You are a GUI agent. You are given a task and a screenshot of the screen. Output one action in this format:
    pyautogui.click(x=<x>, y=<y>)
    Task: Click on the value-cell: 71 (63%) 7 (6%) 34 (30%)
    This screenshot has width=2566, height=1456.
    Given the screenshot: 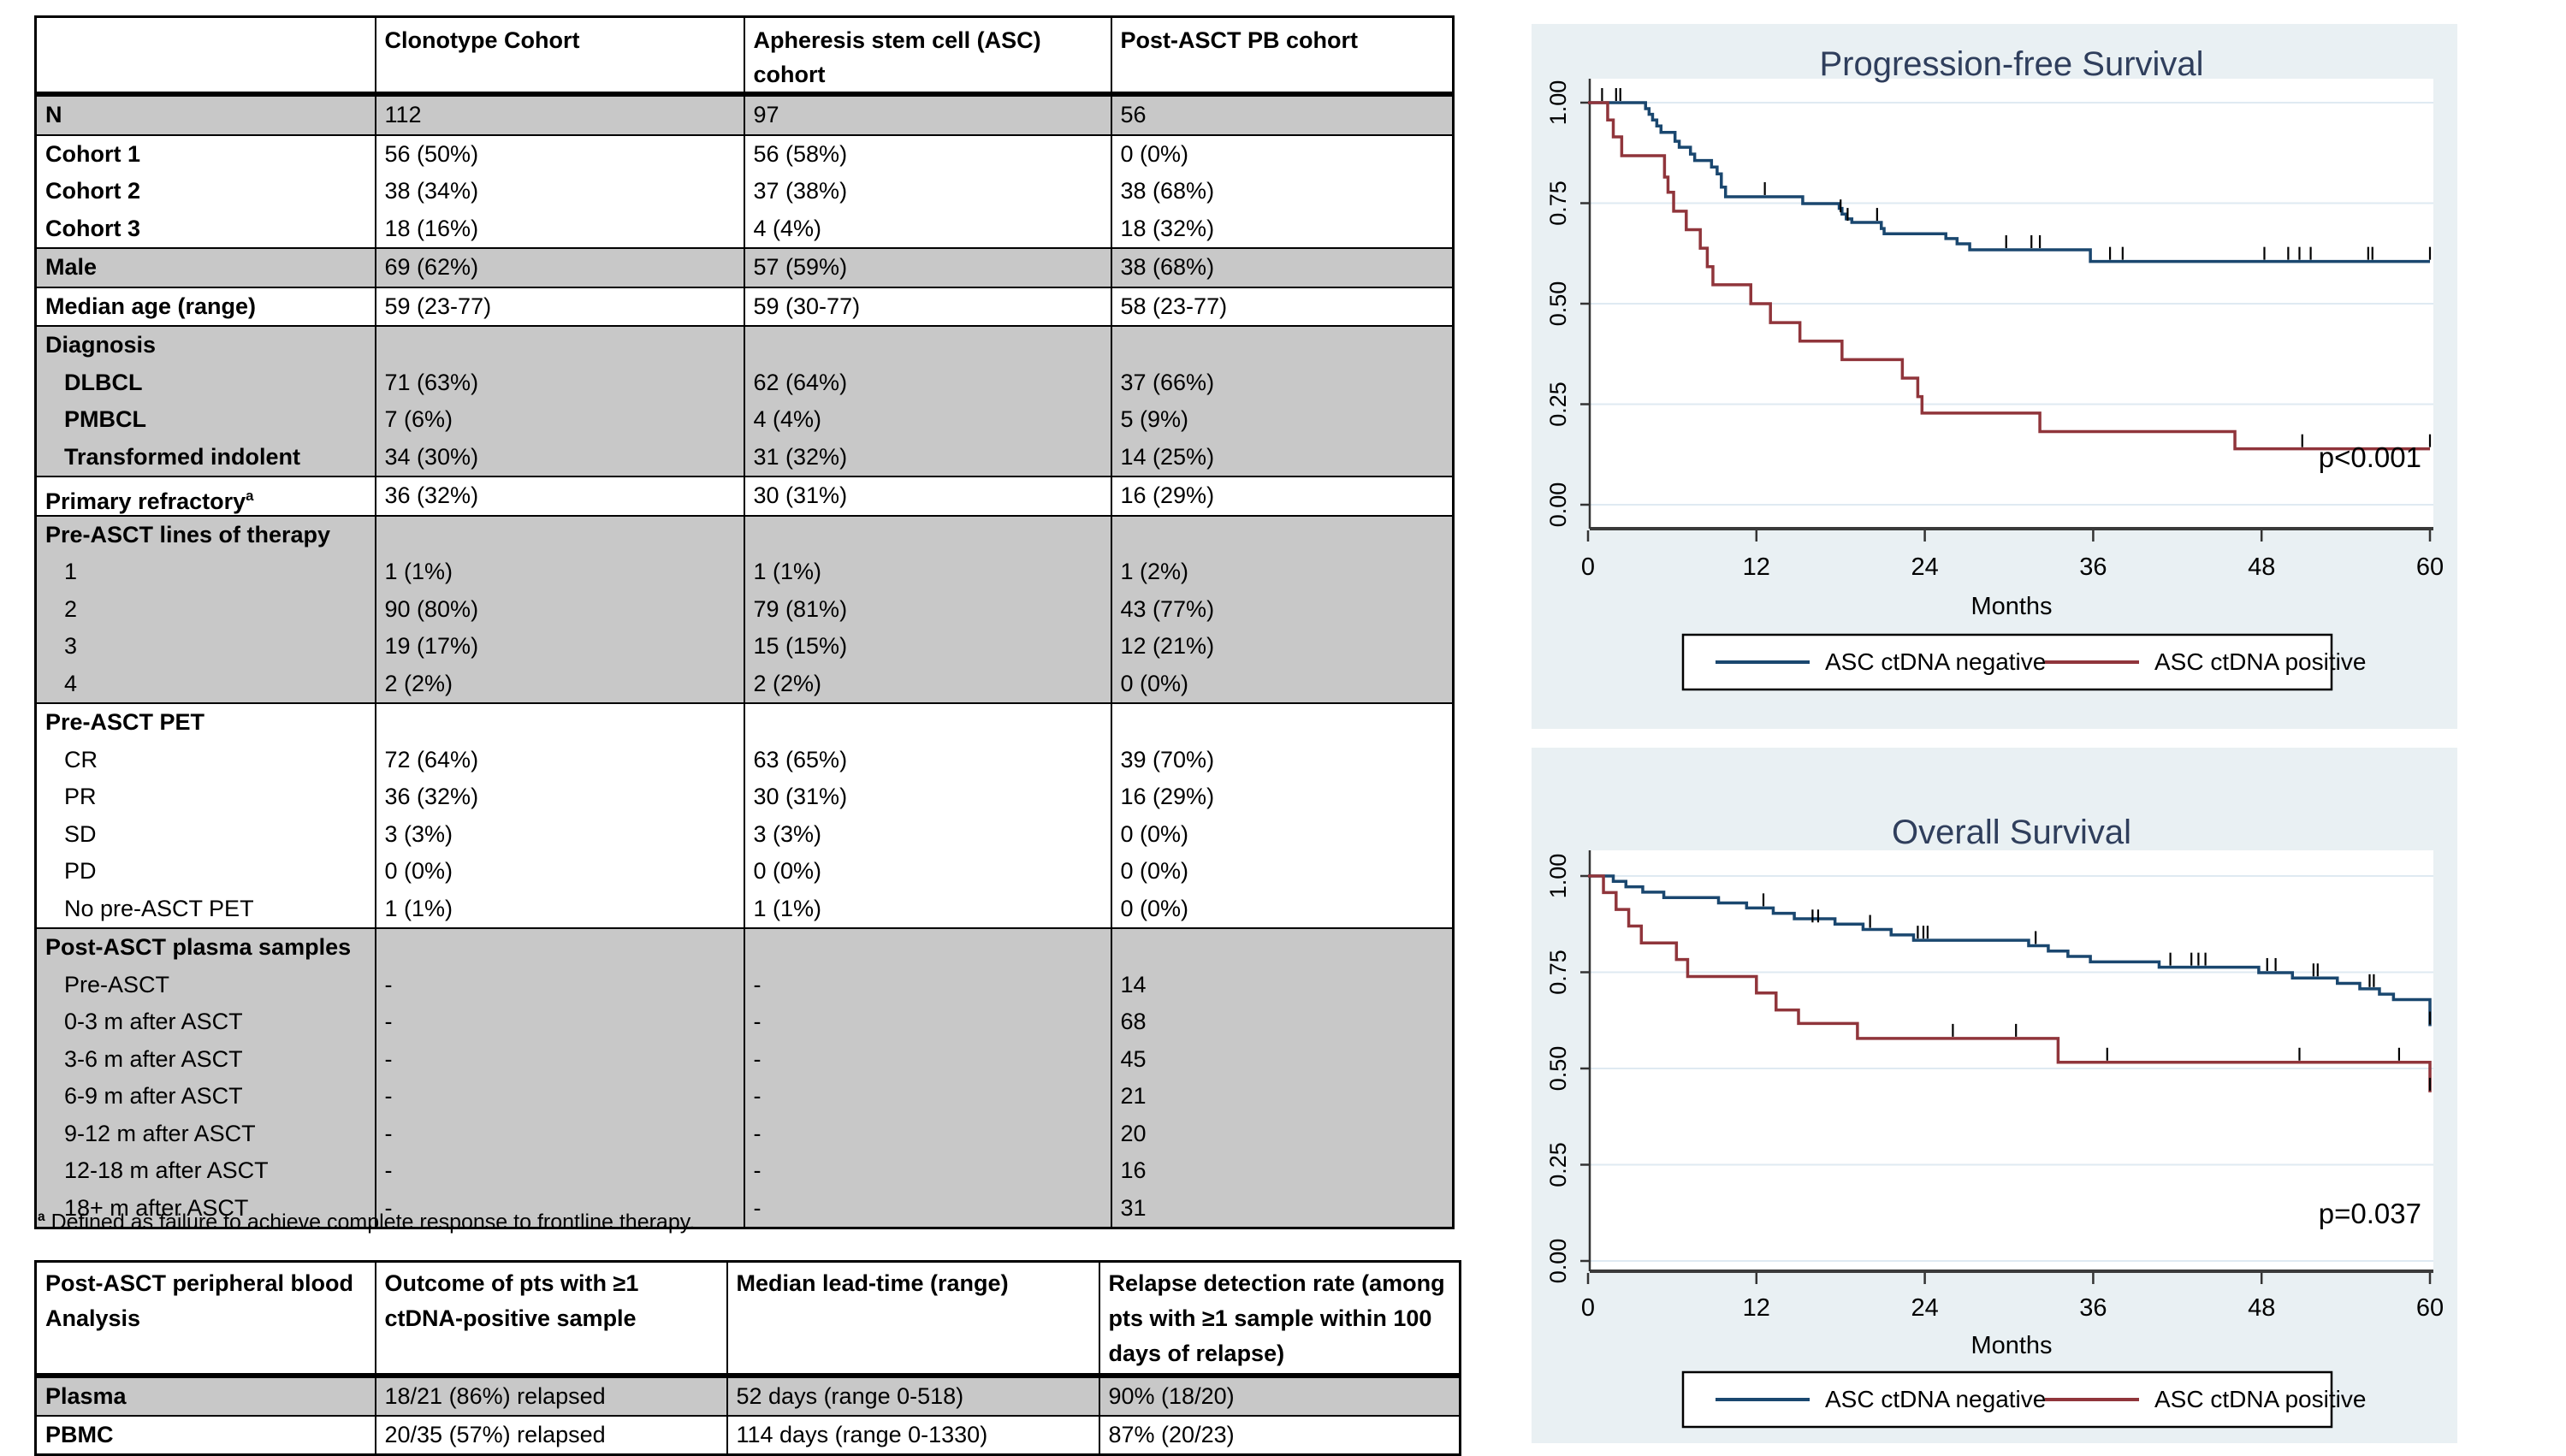 What is the action you would take?
    pyautogui.click(x=559, y=401)
    